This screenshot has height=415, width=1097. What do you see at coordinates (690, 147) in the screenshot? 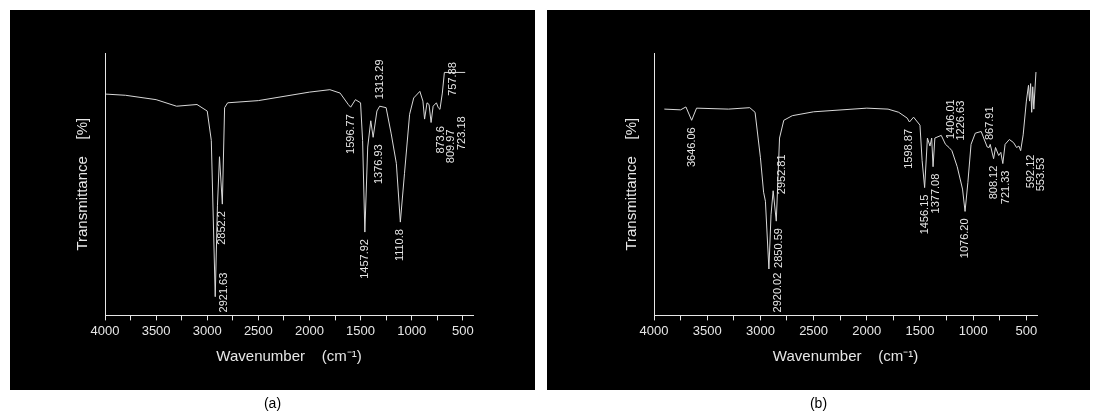
I see `annotation: 3646.06` at bounding box center [690, 147].